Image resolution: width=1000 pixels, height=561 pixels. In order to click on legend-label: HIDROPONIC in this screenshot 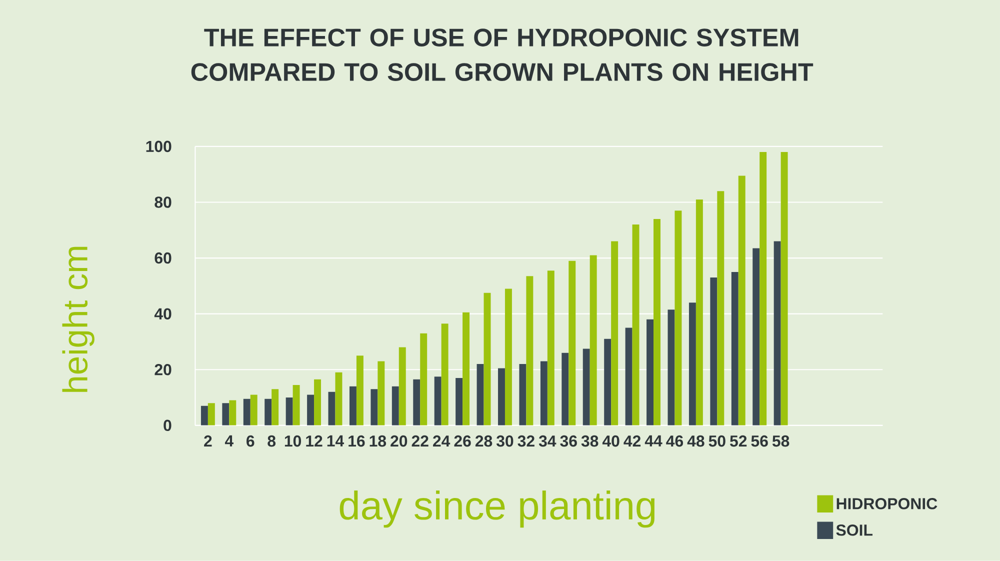, I will do `click(887, 504)`.